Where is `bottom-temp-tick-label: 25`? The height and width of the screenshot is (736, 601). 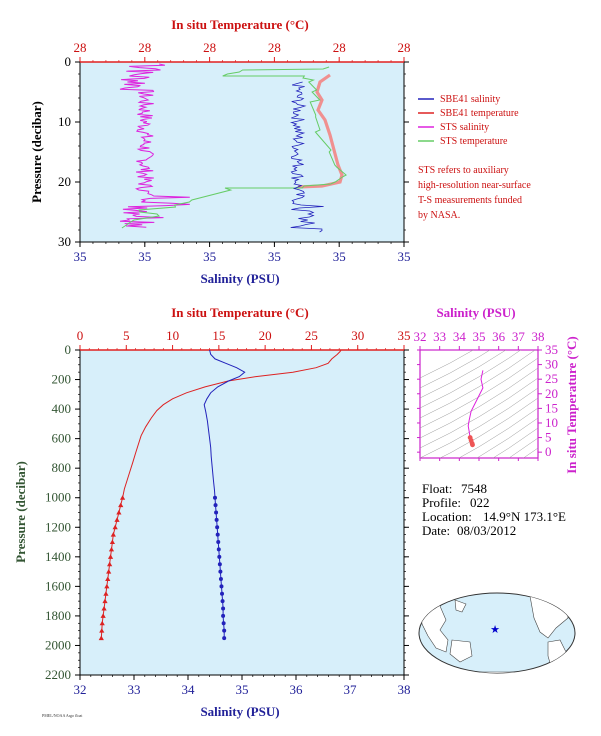
bottom-temp-tick-label: 25 is located at coordinates (311, 335).